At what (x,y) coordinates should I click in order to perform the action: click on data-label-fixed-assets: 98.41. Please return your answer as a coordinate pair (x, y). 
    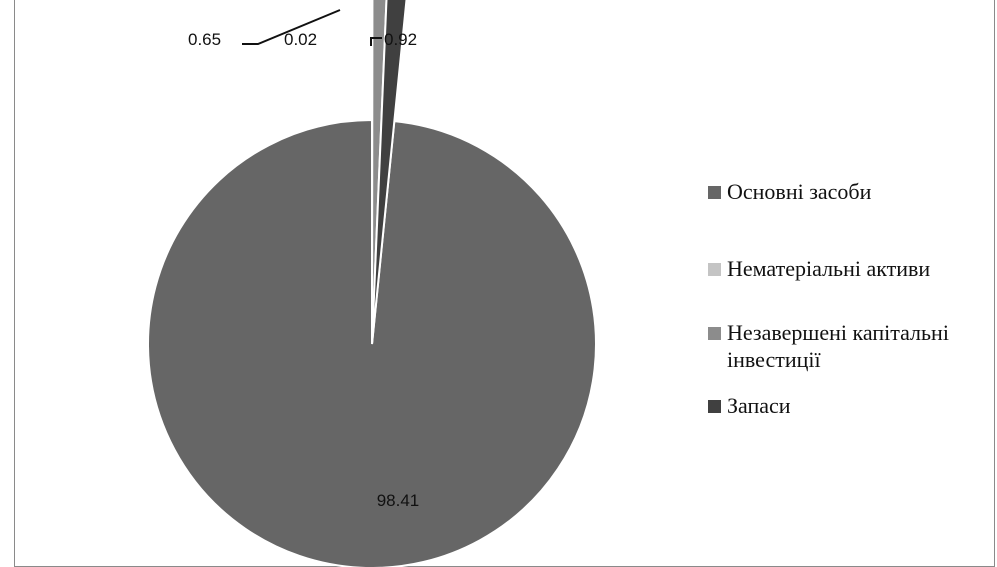
    Looking at the image, I should click on (398, 500).